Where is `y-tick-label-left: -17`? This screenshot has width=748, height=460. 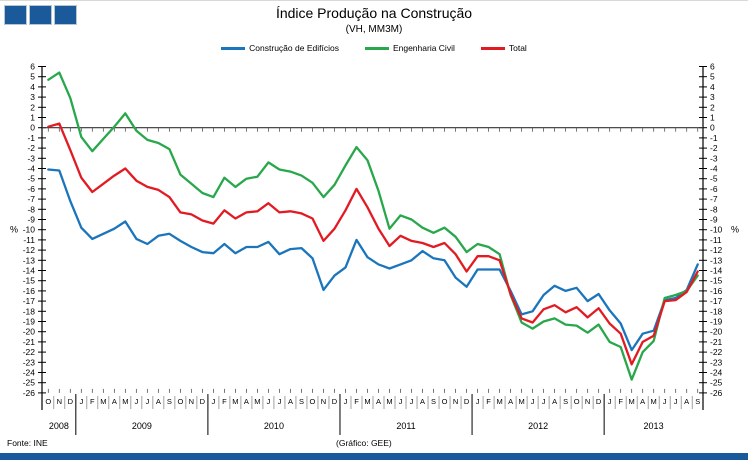 y-tick-label-left: -17 is located at coordinates (29, 301).